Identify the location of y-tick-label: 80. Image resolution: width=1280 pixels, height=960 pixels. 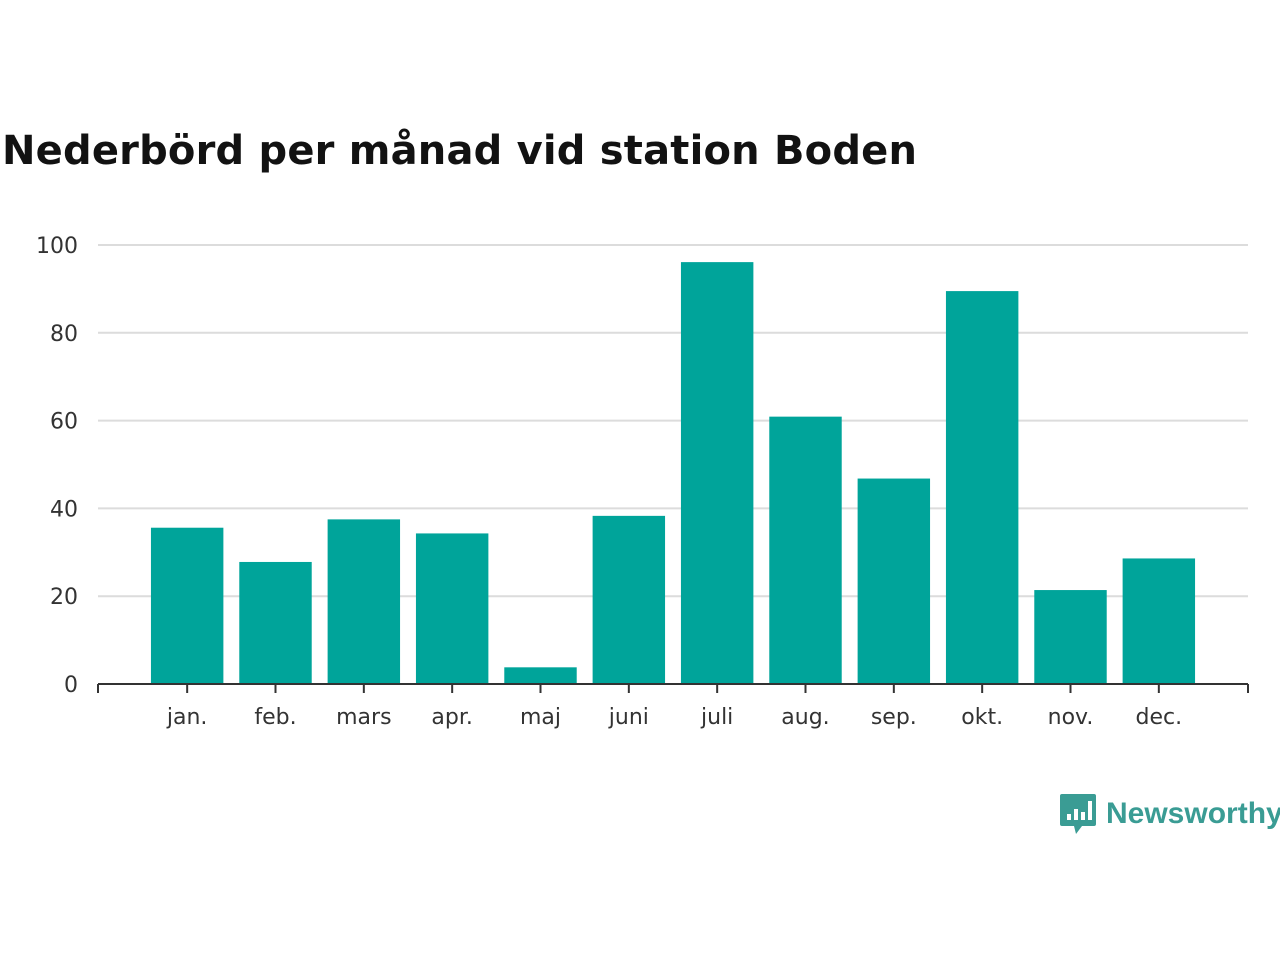
(64, 334).